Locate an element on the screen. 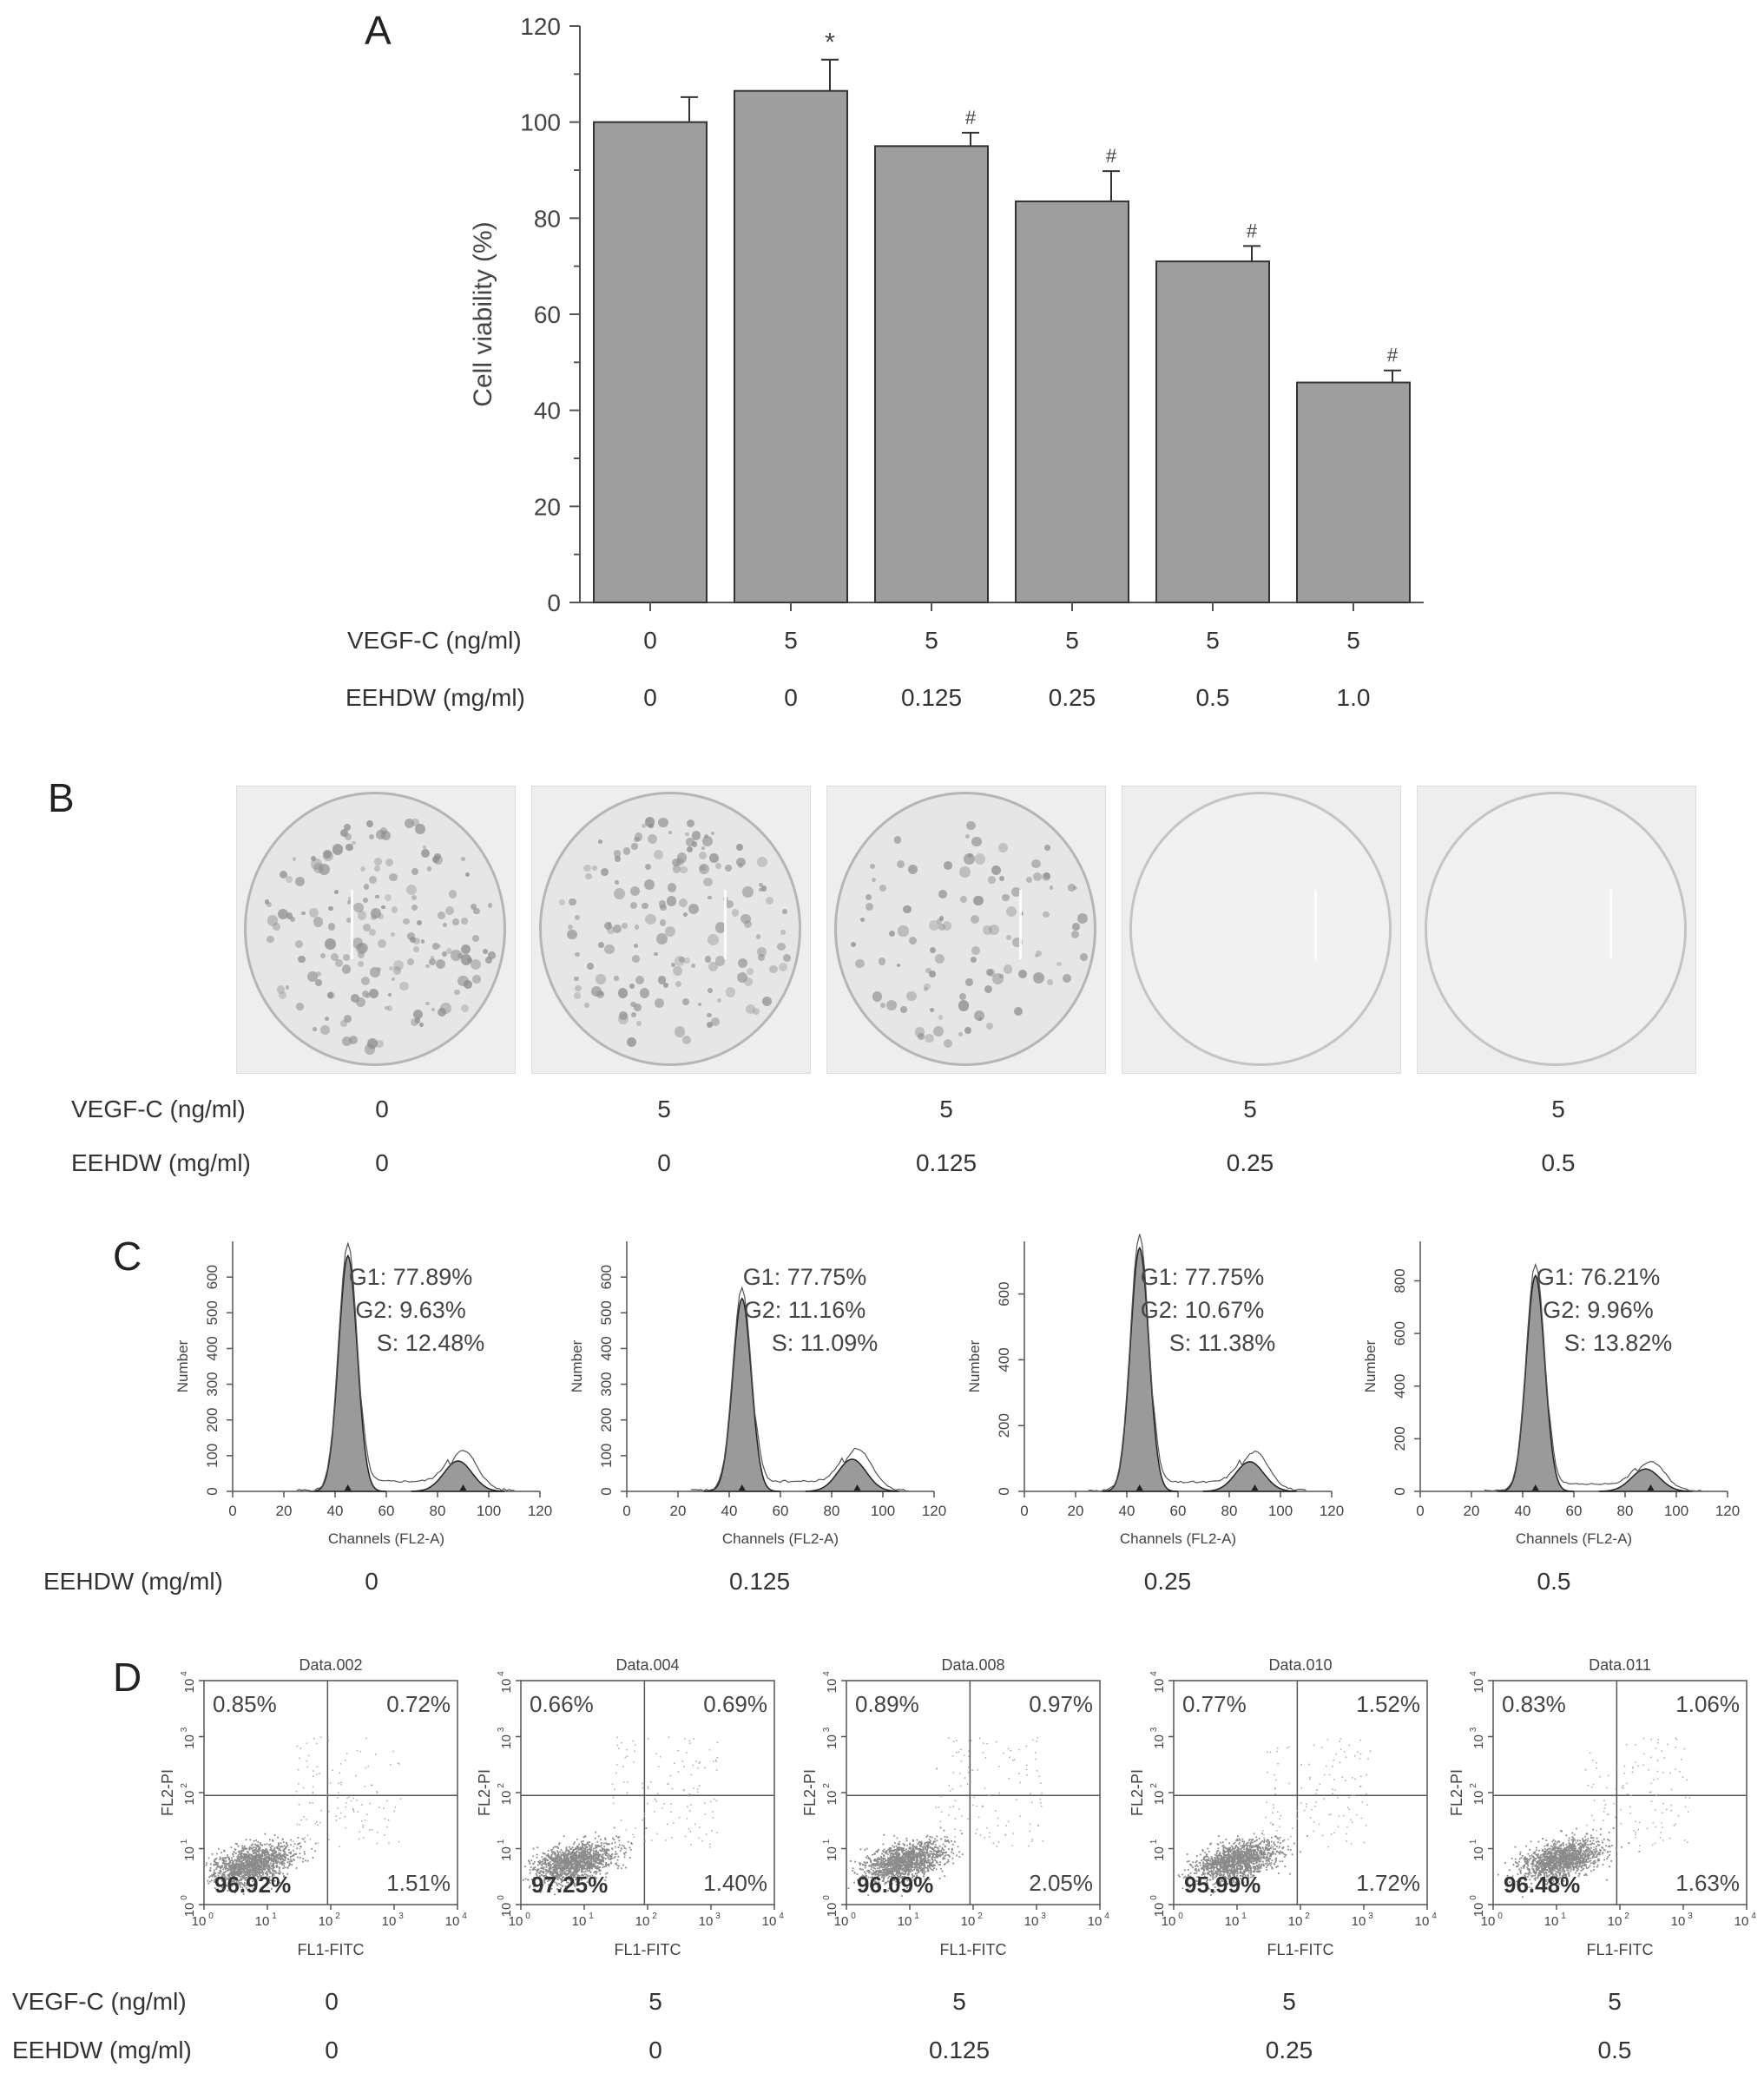 This screenshot has width=1764, height=2073. x-tick-exponent: 1 is located at coordinates (917, 1916).